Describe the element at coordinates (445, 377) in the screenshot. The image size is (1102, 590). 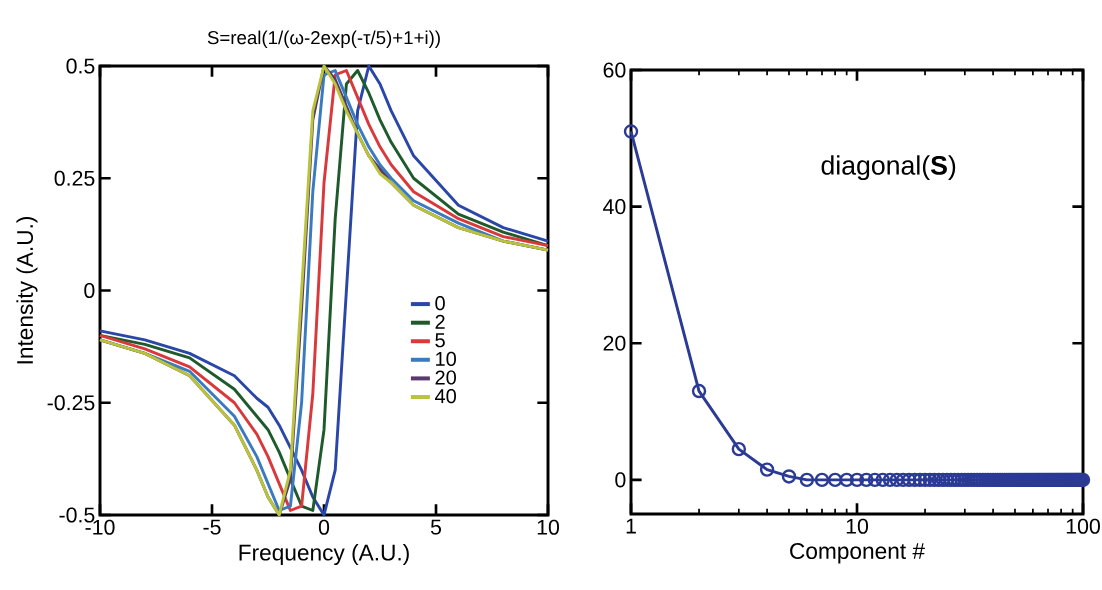
I see `legend-label: 20` at that location.